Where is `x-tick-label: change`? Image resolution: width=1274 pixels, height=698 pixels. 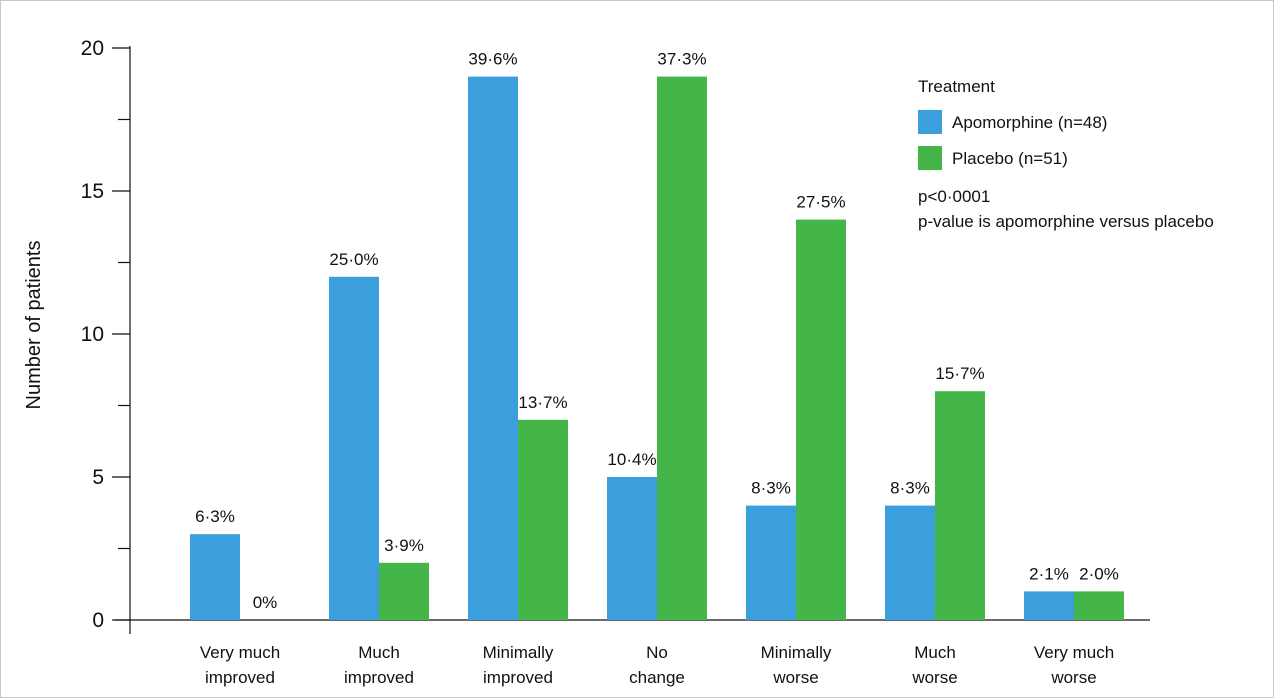 x-tick-label: change is located at coordinates (657, 677).